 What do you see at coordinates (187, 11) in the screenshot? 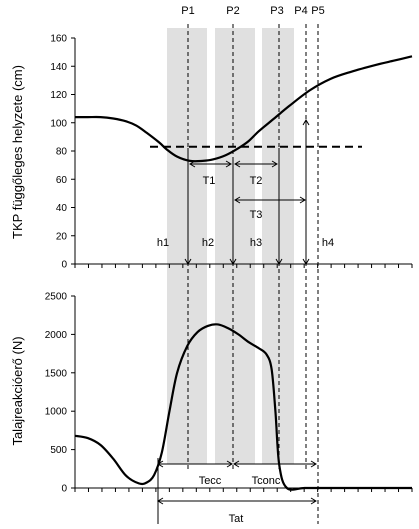
I see `marker-label-p1: P1` at bounding box center [187, 11].